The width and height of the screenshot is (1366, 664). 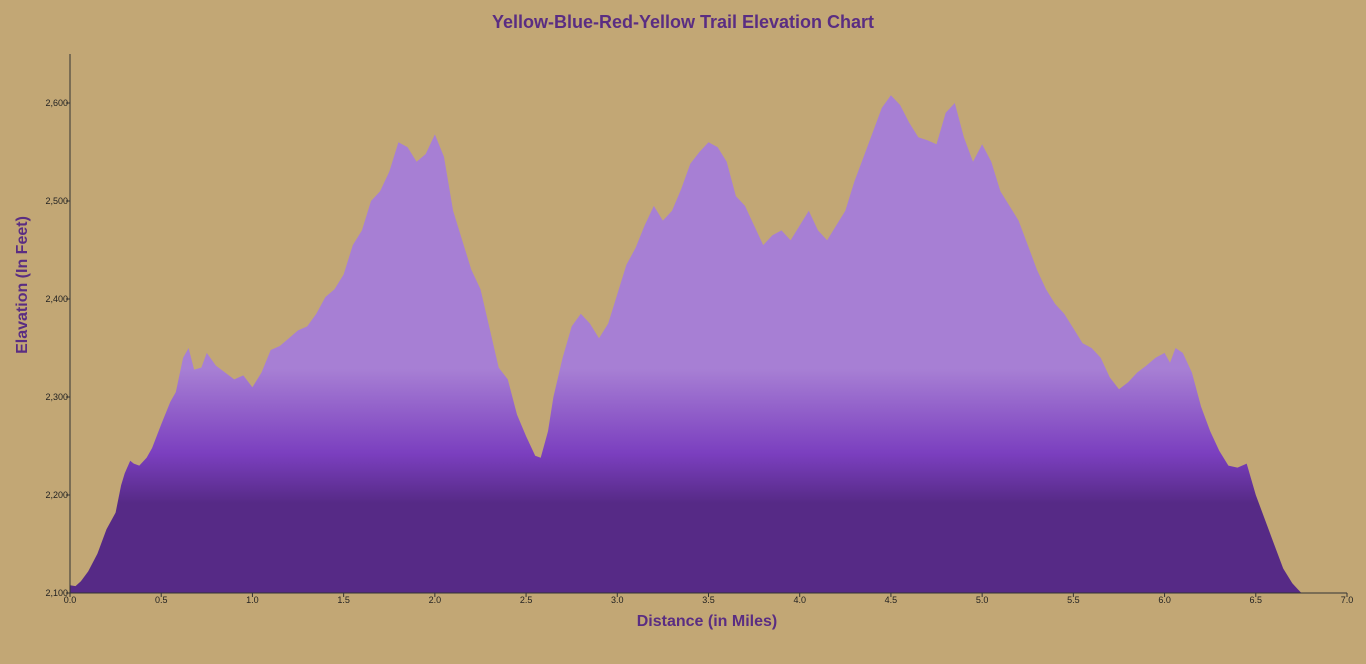 I want to click on y-tick-label: 2,100, so click(x=56, y=593).